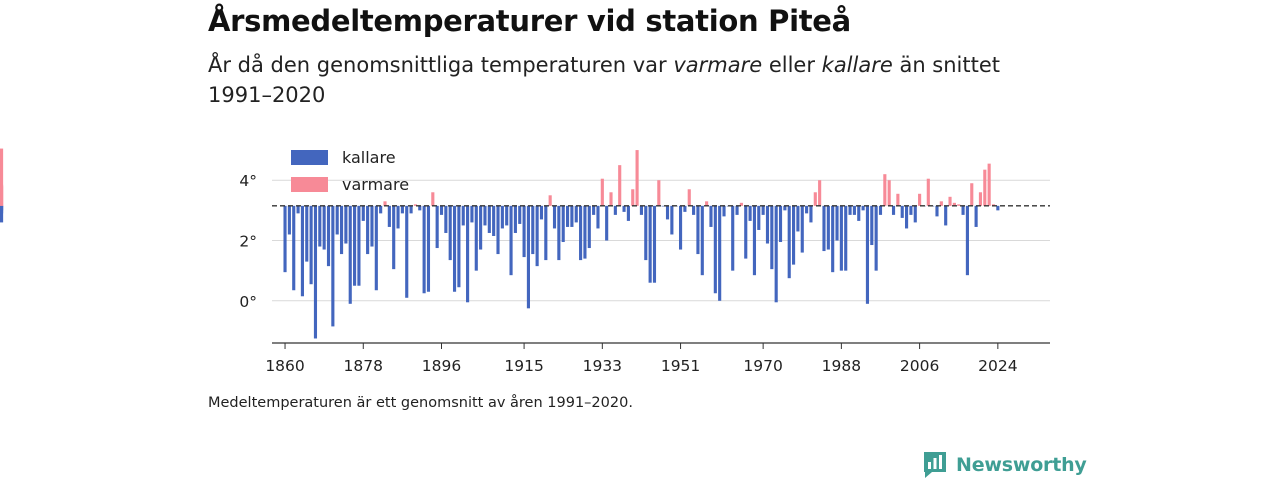 The width and height of the screenshot is (1280, 480). What do you see at coordinates (935, 465) in the screenshot?
I see `newsworthy-logo-icon` at bounding box center [935, 465].